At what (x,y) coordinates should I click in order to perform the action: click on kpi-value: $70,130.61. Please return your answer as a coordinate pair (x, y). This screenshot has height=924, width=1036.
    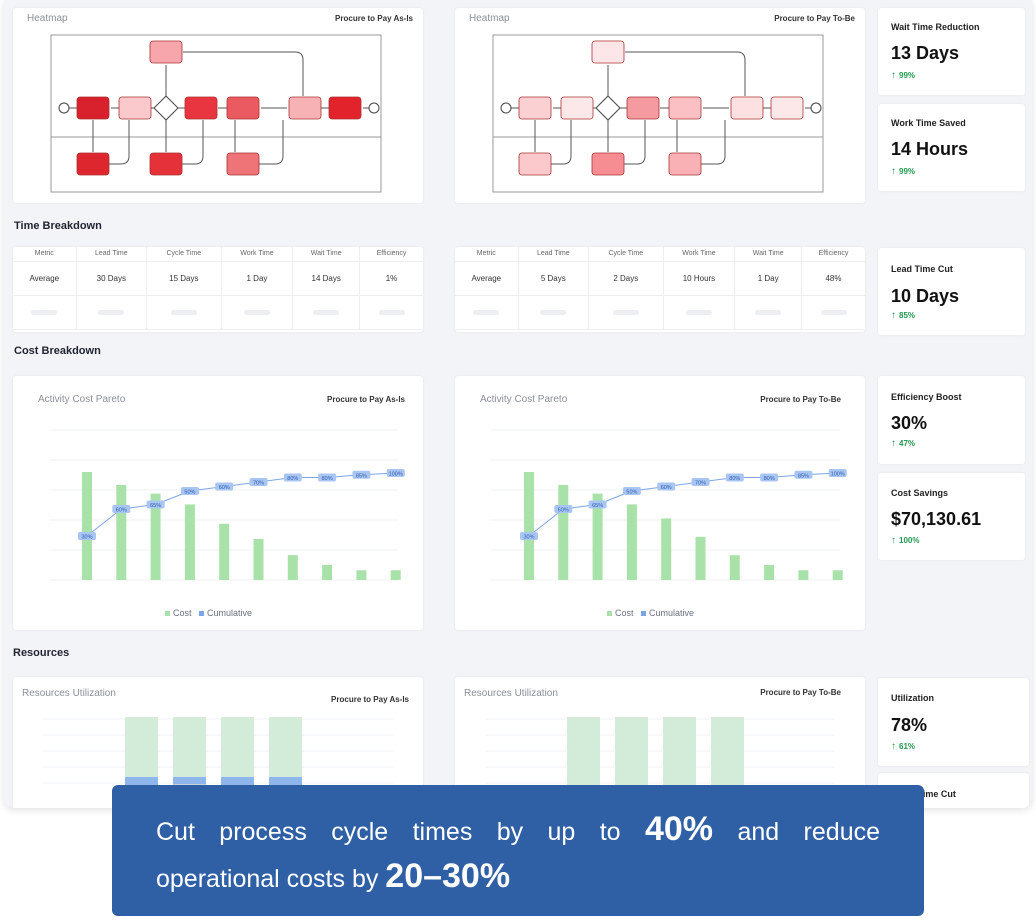
    Looking at the image, I should click on (936, 519).